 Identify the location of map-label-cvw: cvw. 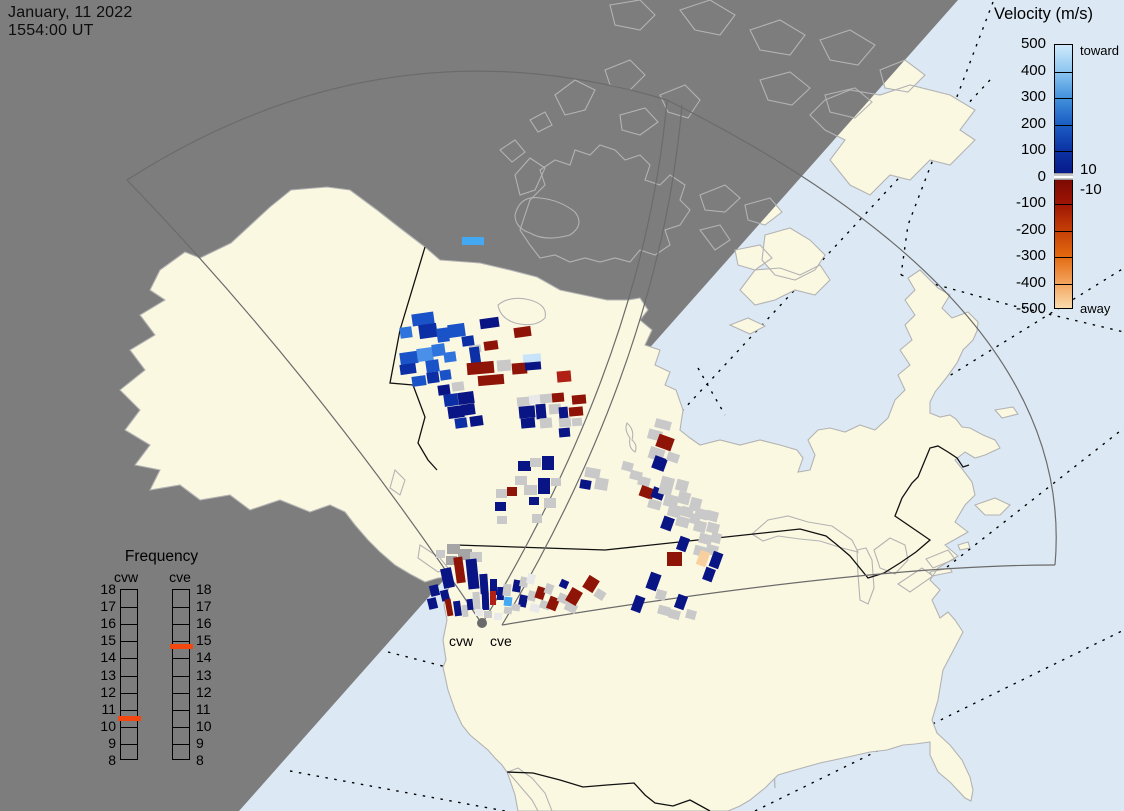
(461, 641).